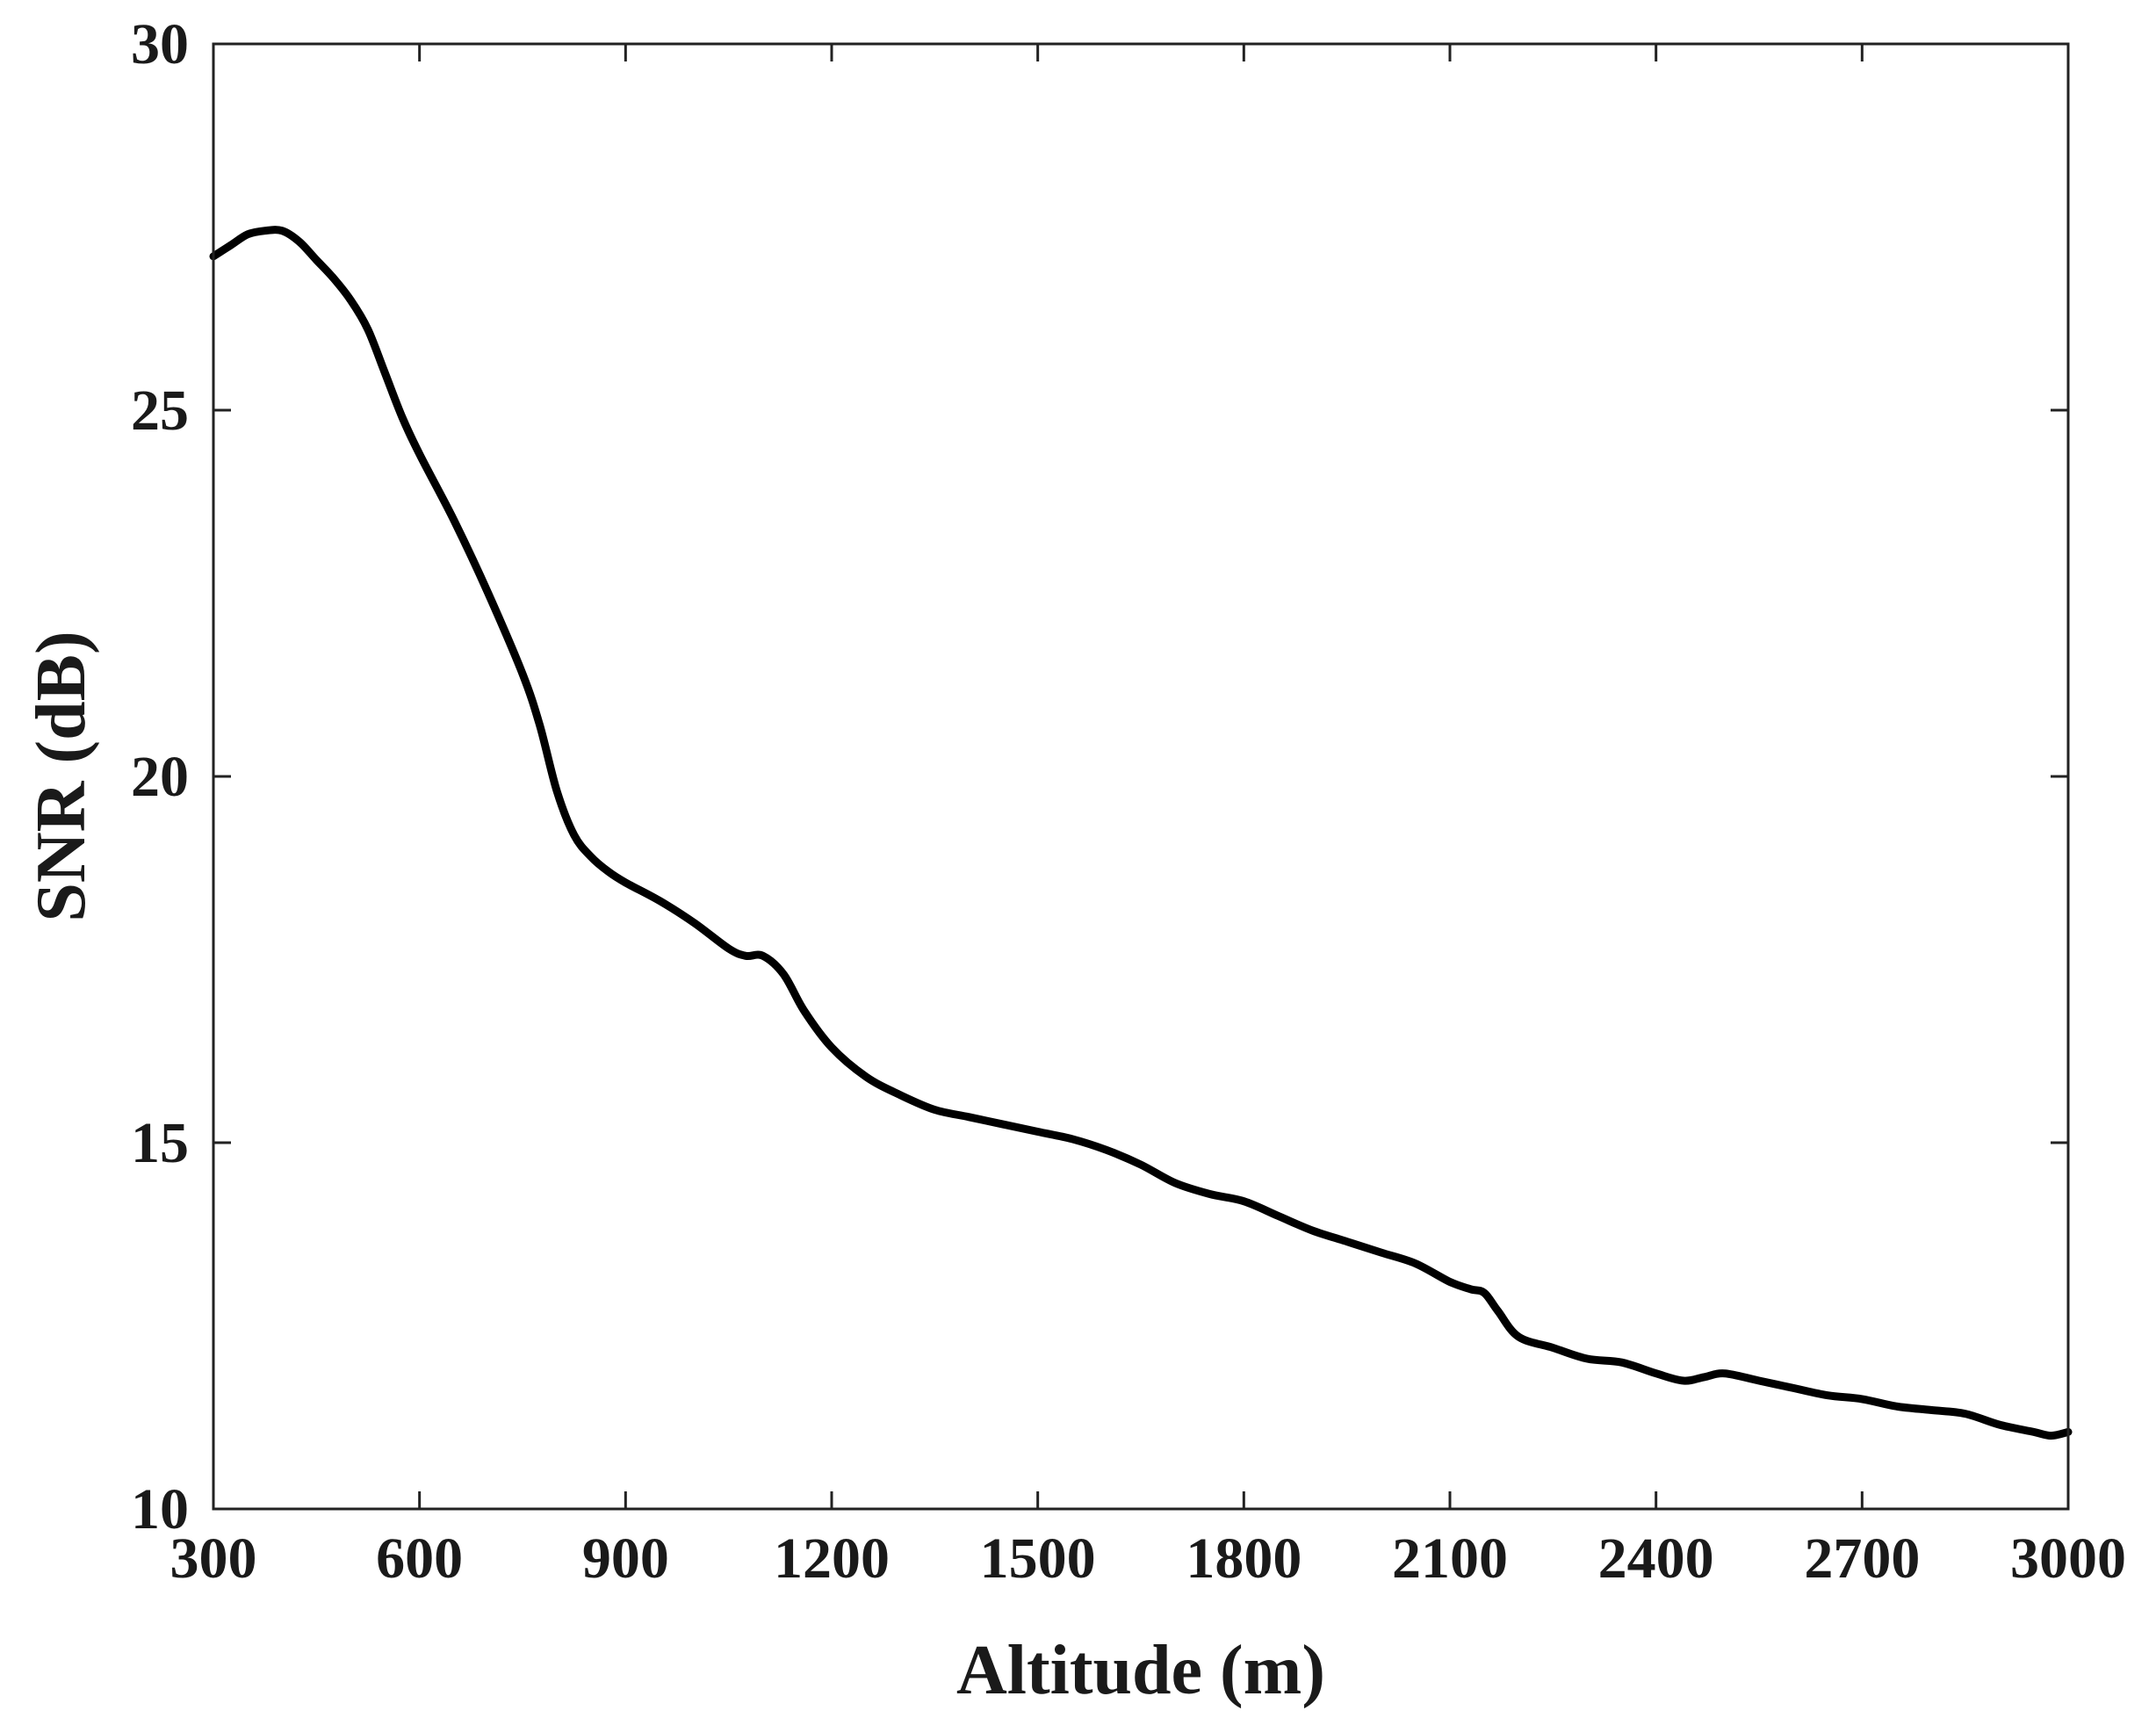 This screenshot has height=1725, width=2156. Describe the element at coordinates (1450, 1559) in the screenshot. I see `x-tick-label-2100: 2100` at that location.